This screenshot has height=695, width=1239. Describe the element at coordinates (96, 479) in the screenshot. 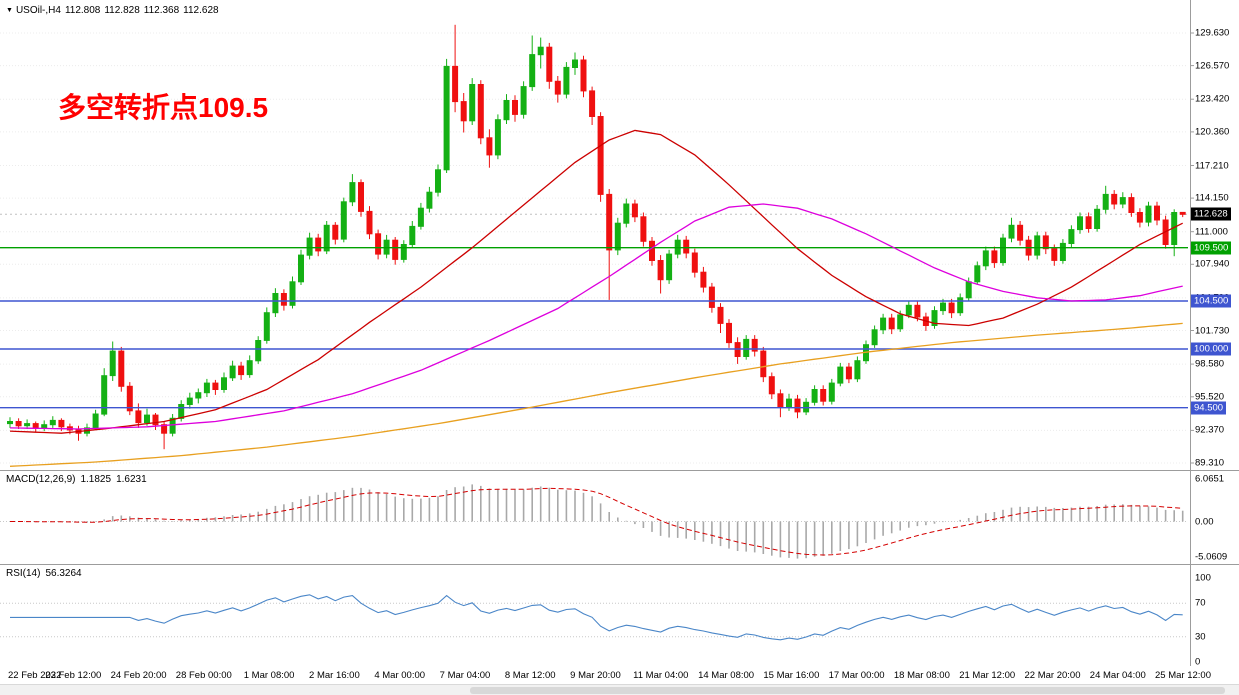

I see `macd-main-value: 1.1825` at that location.